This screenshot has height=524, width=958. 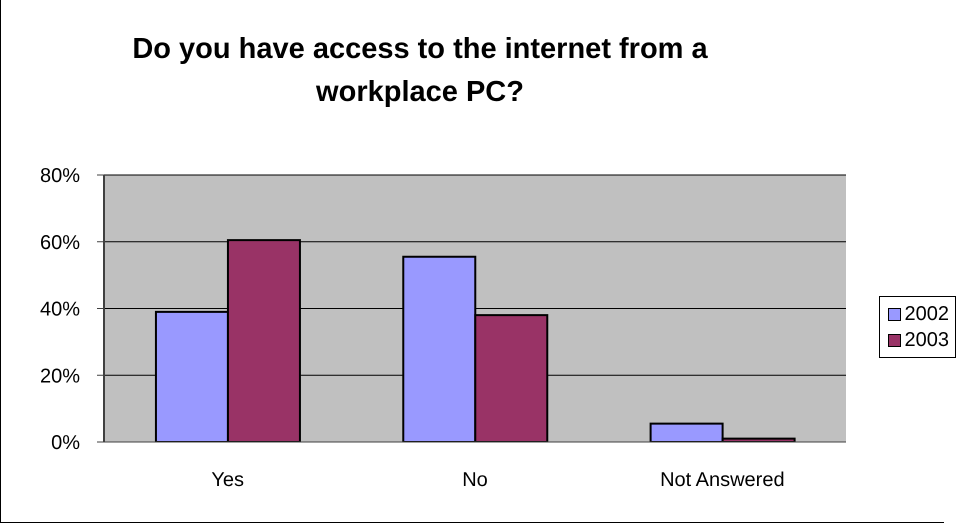 What do you see at coordinates (722, 480) in the screenshot?
I see `x-tick-label: Not Answered` at bounding box center [722, 480].